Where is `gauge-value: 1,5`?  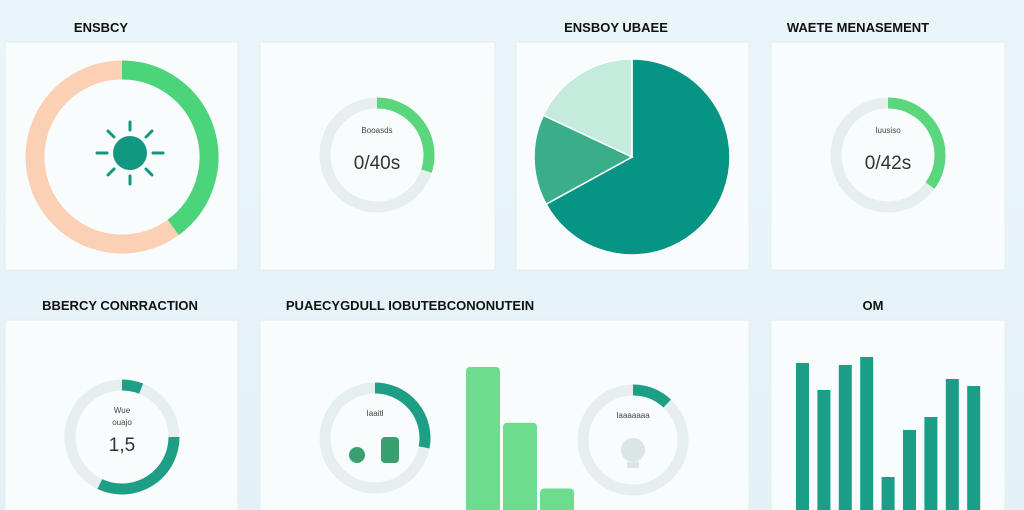
gauge-value: 1,5 is located at coordinates (122, 445).